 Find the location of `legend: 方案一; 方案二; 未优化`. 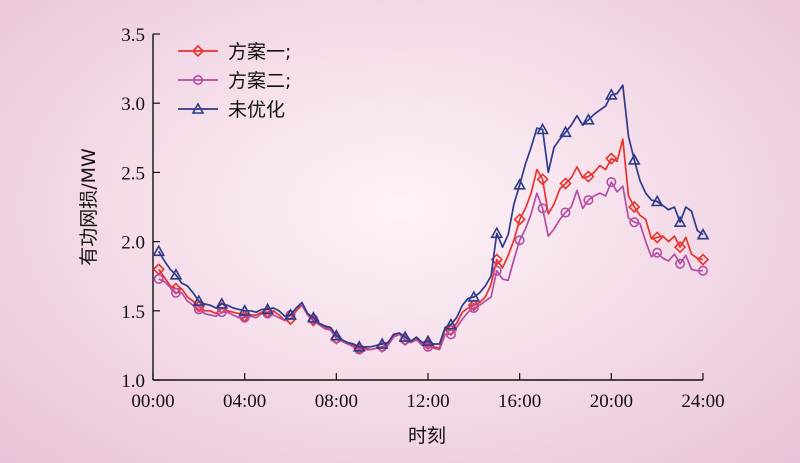

legend: 方案一; 方案二; 未优化 is located at coordinates (234, 81).